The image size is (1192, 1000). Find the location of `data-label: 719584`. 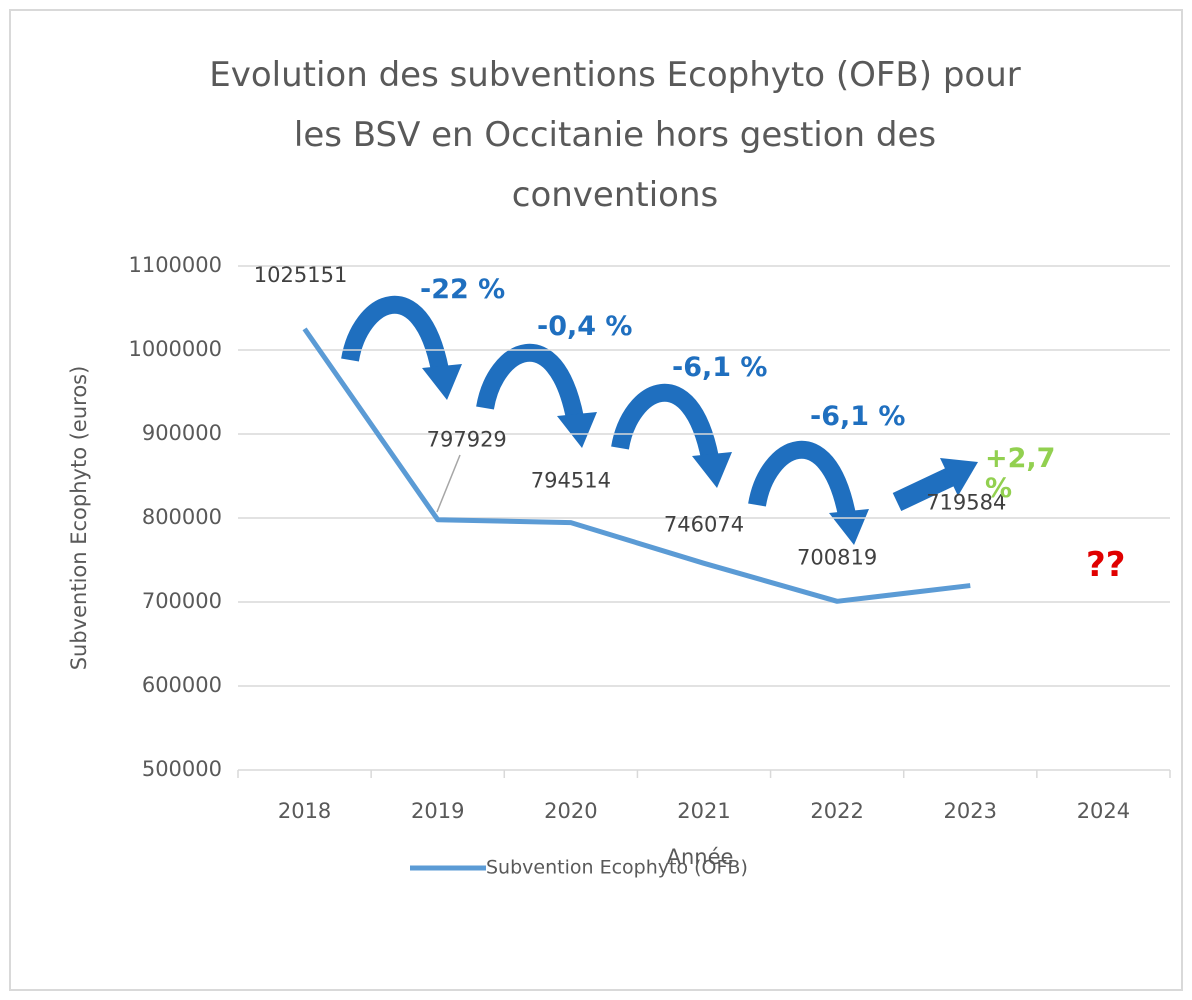

data-label: 719584 is located at coordinates (966, 503).